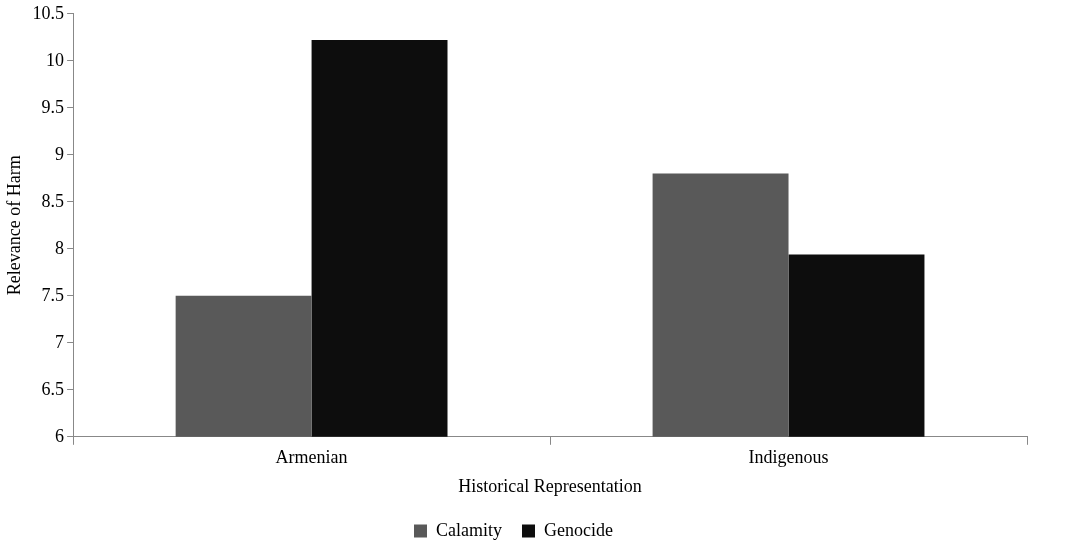 The height and width of the screenshot is (555, 1087). Describe the element at coordinates (469, 529) in the screenshot. I see `legend-label: Calamity` at that location.